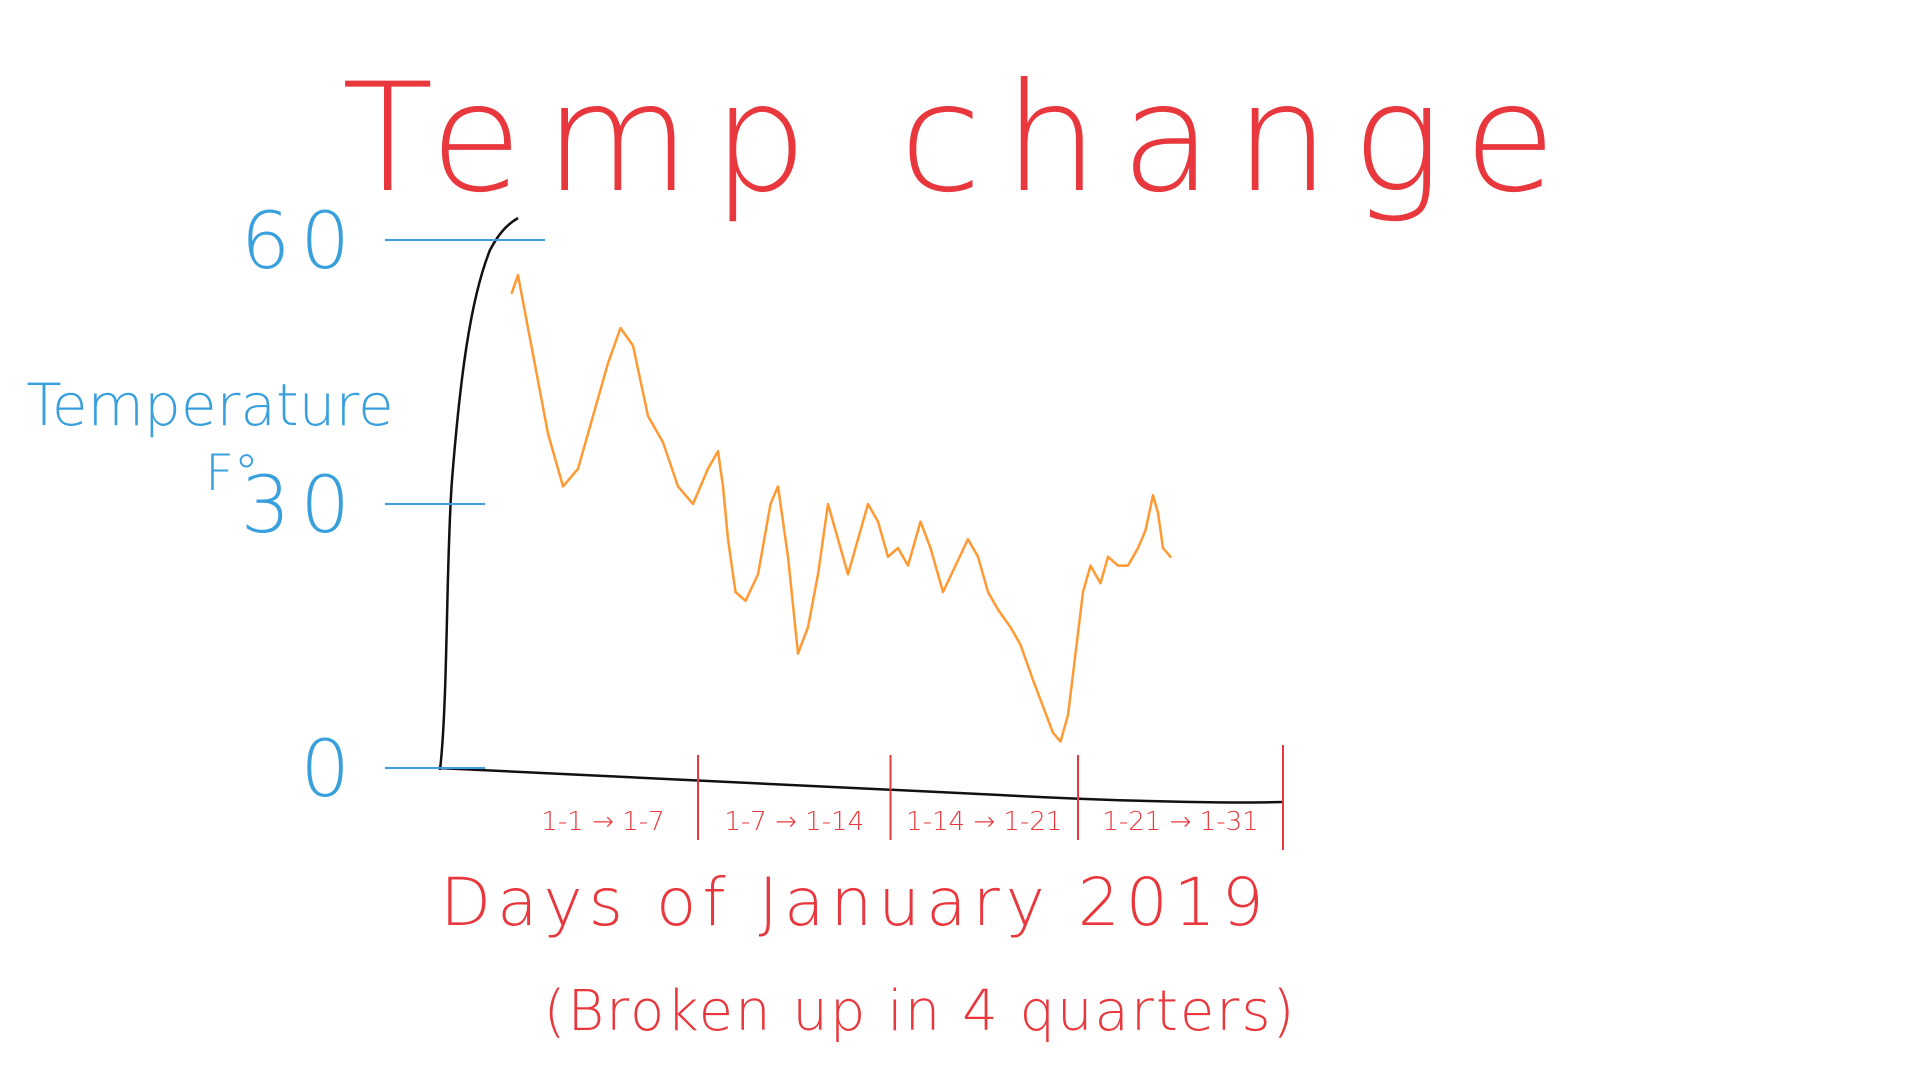 The height and width of the screenshot is (1080, 1920). Describe the element at coordinates (920, 1011) in the screenshot. I see `x-axis-sublabel: (Broken up in 4 quarters)` at that location.